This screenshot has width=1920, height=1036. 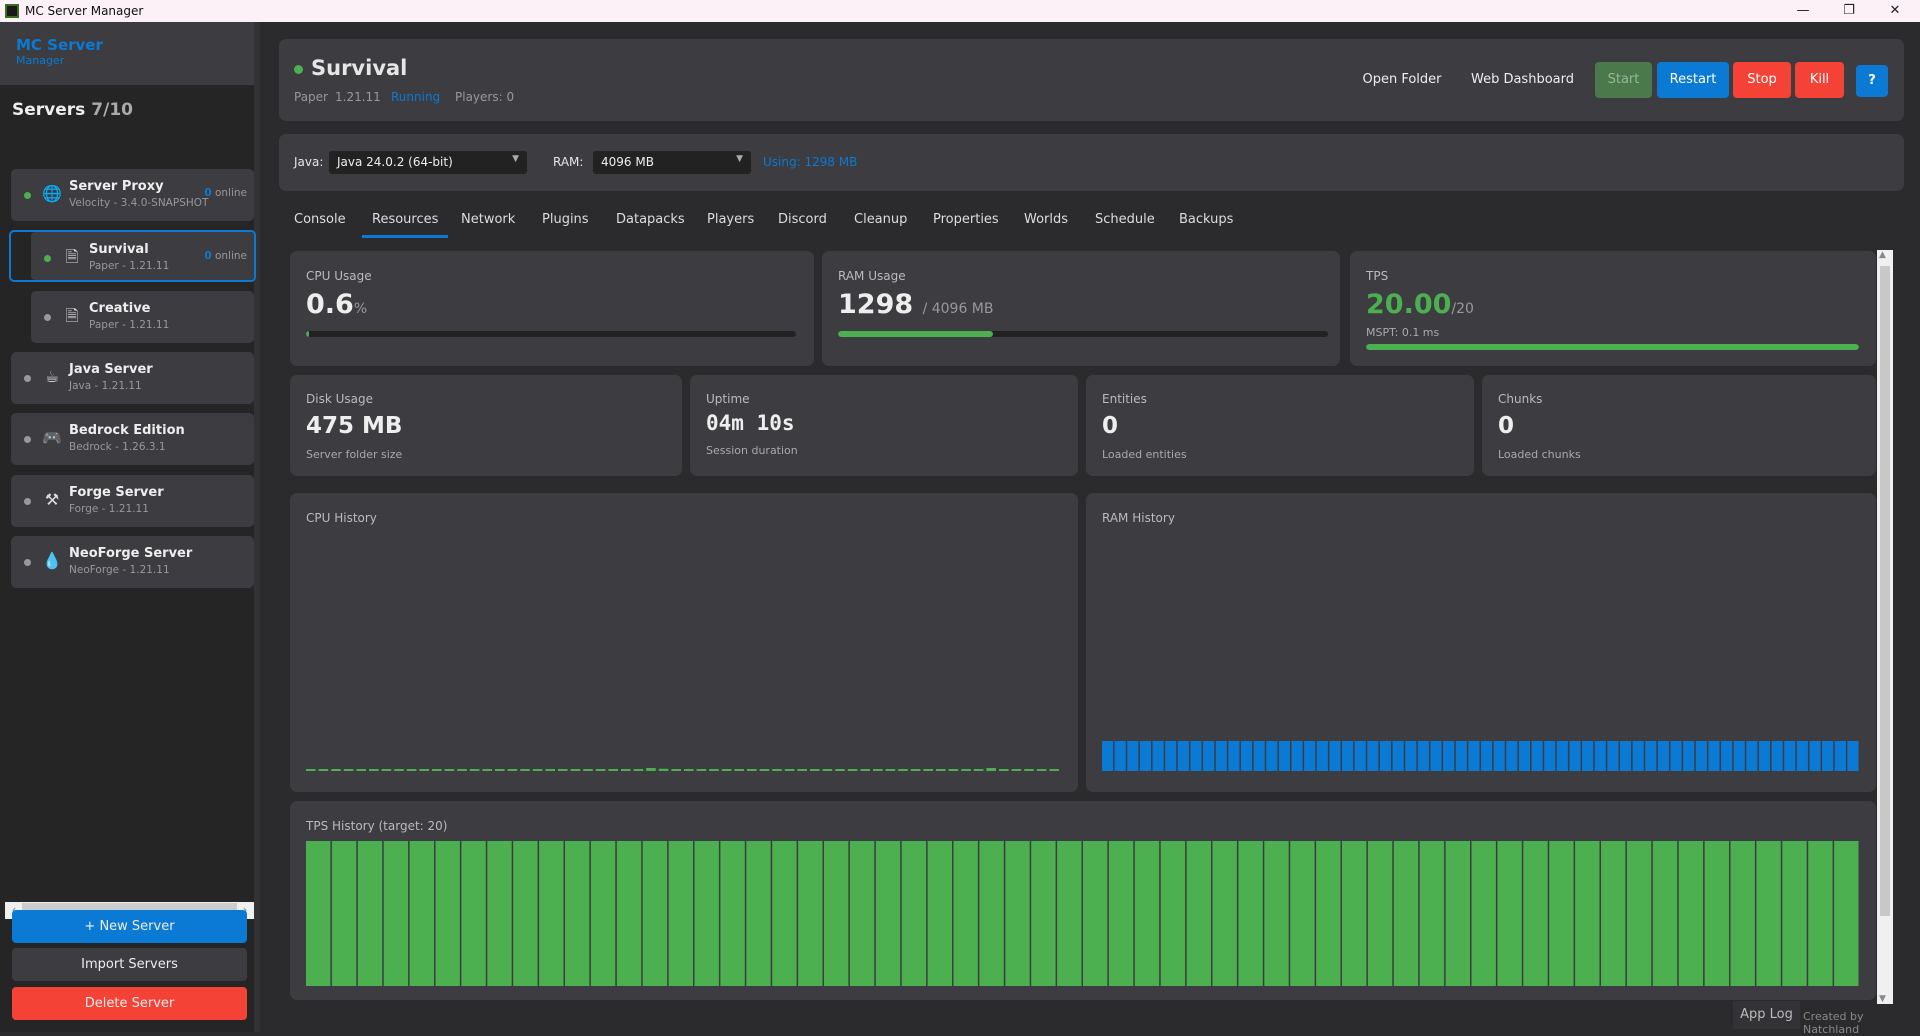 I want to click on scrollbar-thumb, so click(x=1885, y=591).